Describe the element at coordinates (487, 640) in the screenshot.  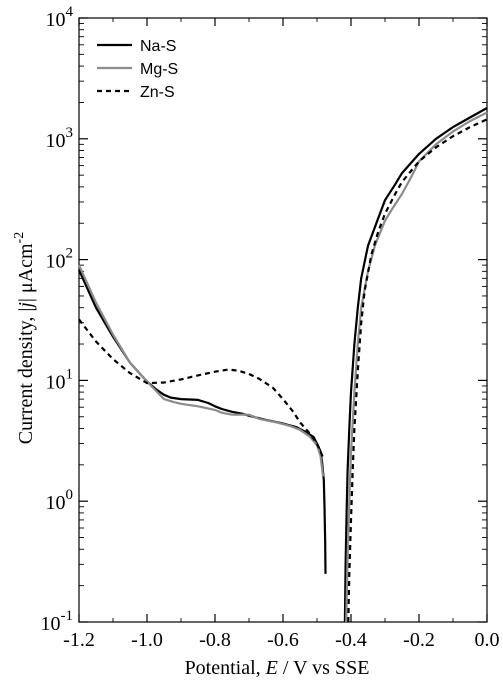
I see `x-tick-label: 0.0` at that location.